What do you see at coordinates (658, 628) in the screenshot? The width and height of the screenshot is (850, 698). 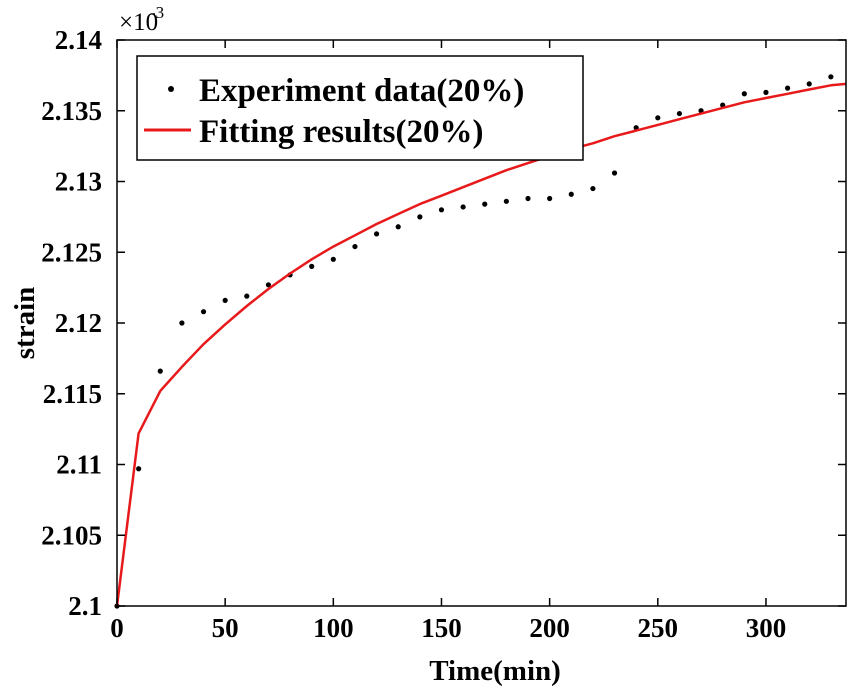 I see `x-tick-label: 250` at bounding box center [658, 628].